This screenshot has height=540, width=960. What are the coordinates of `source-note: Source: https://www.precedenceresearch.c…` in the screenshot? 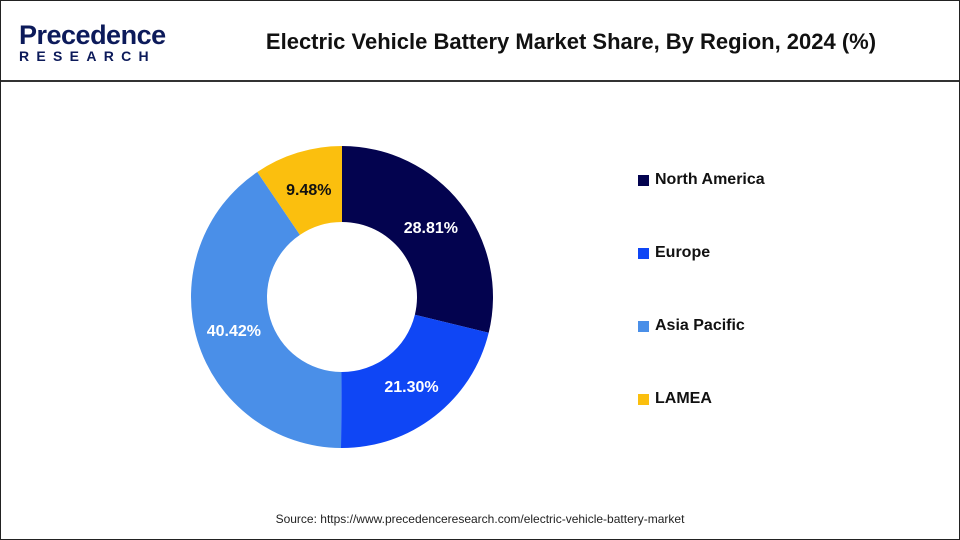 It's located at (480, 519).